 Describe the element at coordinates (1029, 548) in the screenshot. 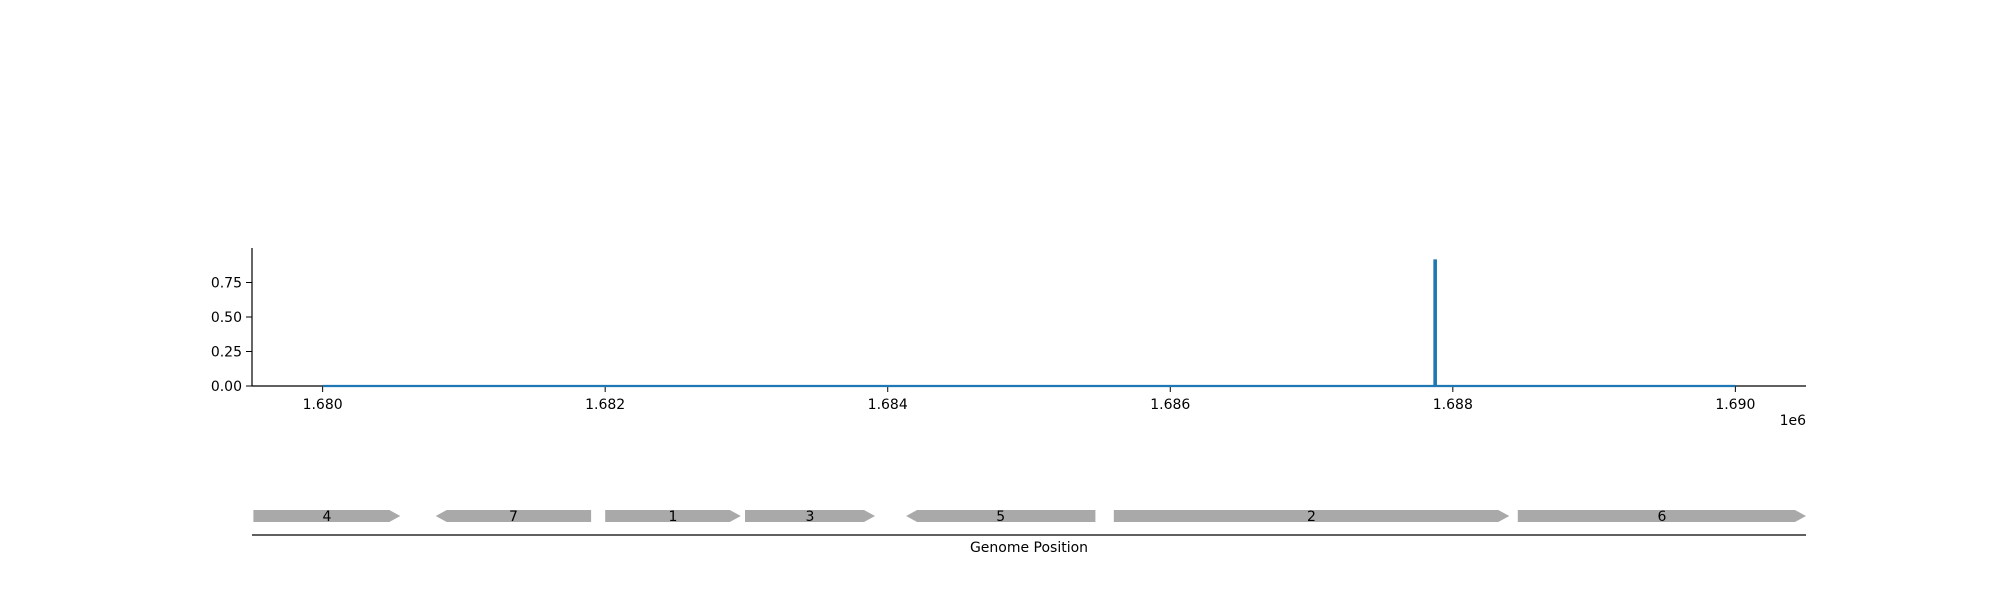

I see `gene-track-xlabel: Genome Position` at that location.